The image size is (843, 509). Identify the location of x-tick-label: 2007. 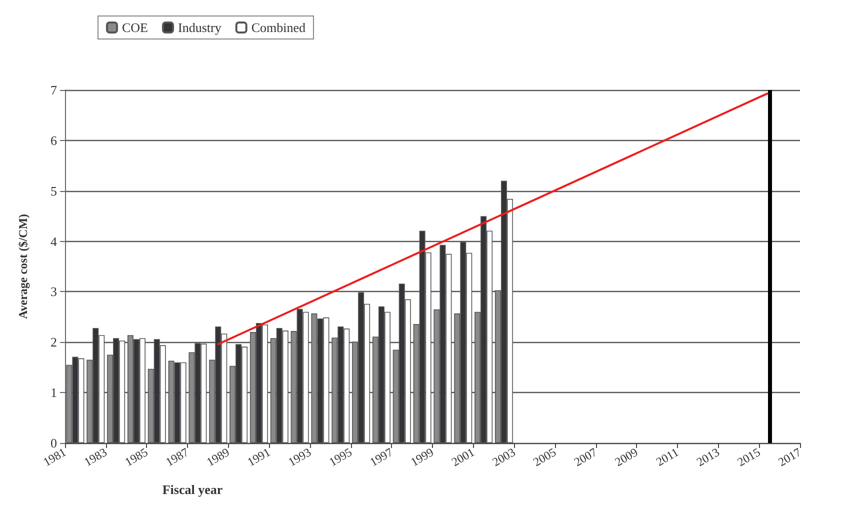
(586, 457).